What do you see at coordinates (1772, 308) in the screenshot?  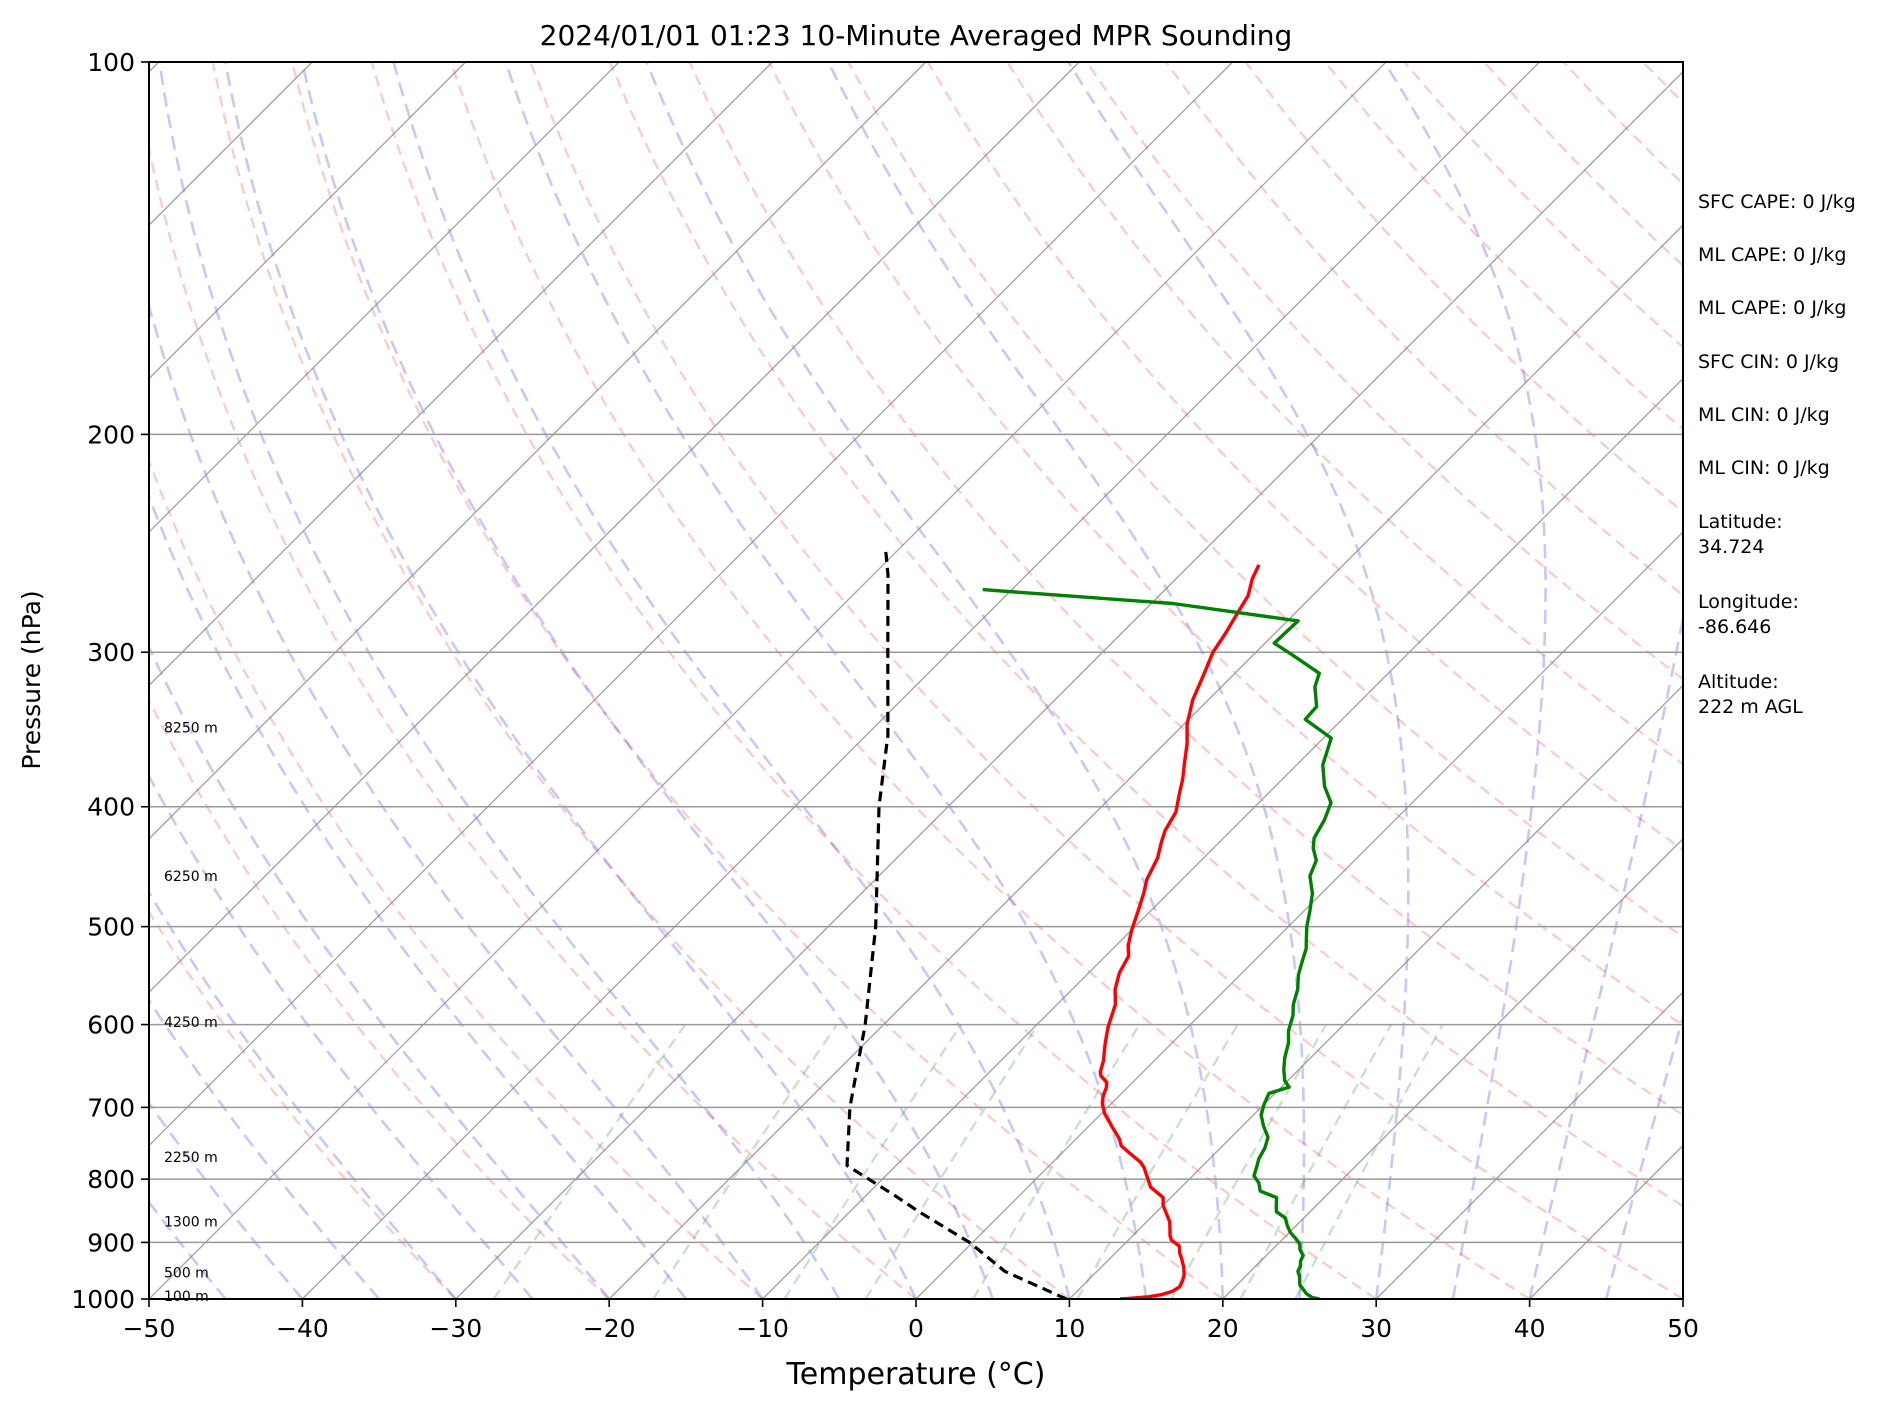 I see `ml-cape-text-2: ML CAPE: 0 J/kg` at bounding box center [1772, 308].